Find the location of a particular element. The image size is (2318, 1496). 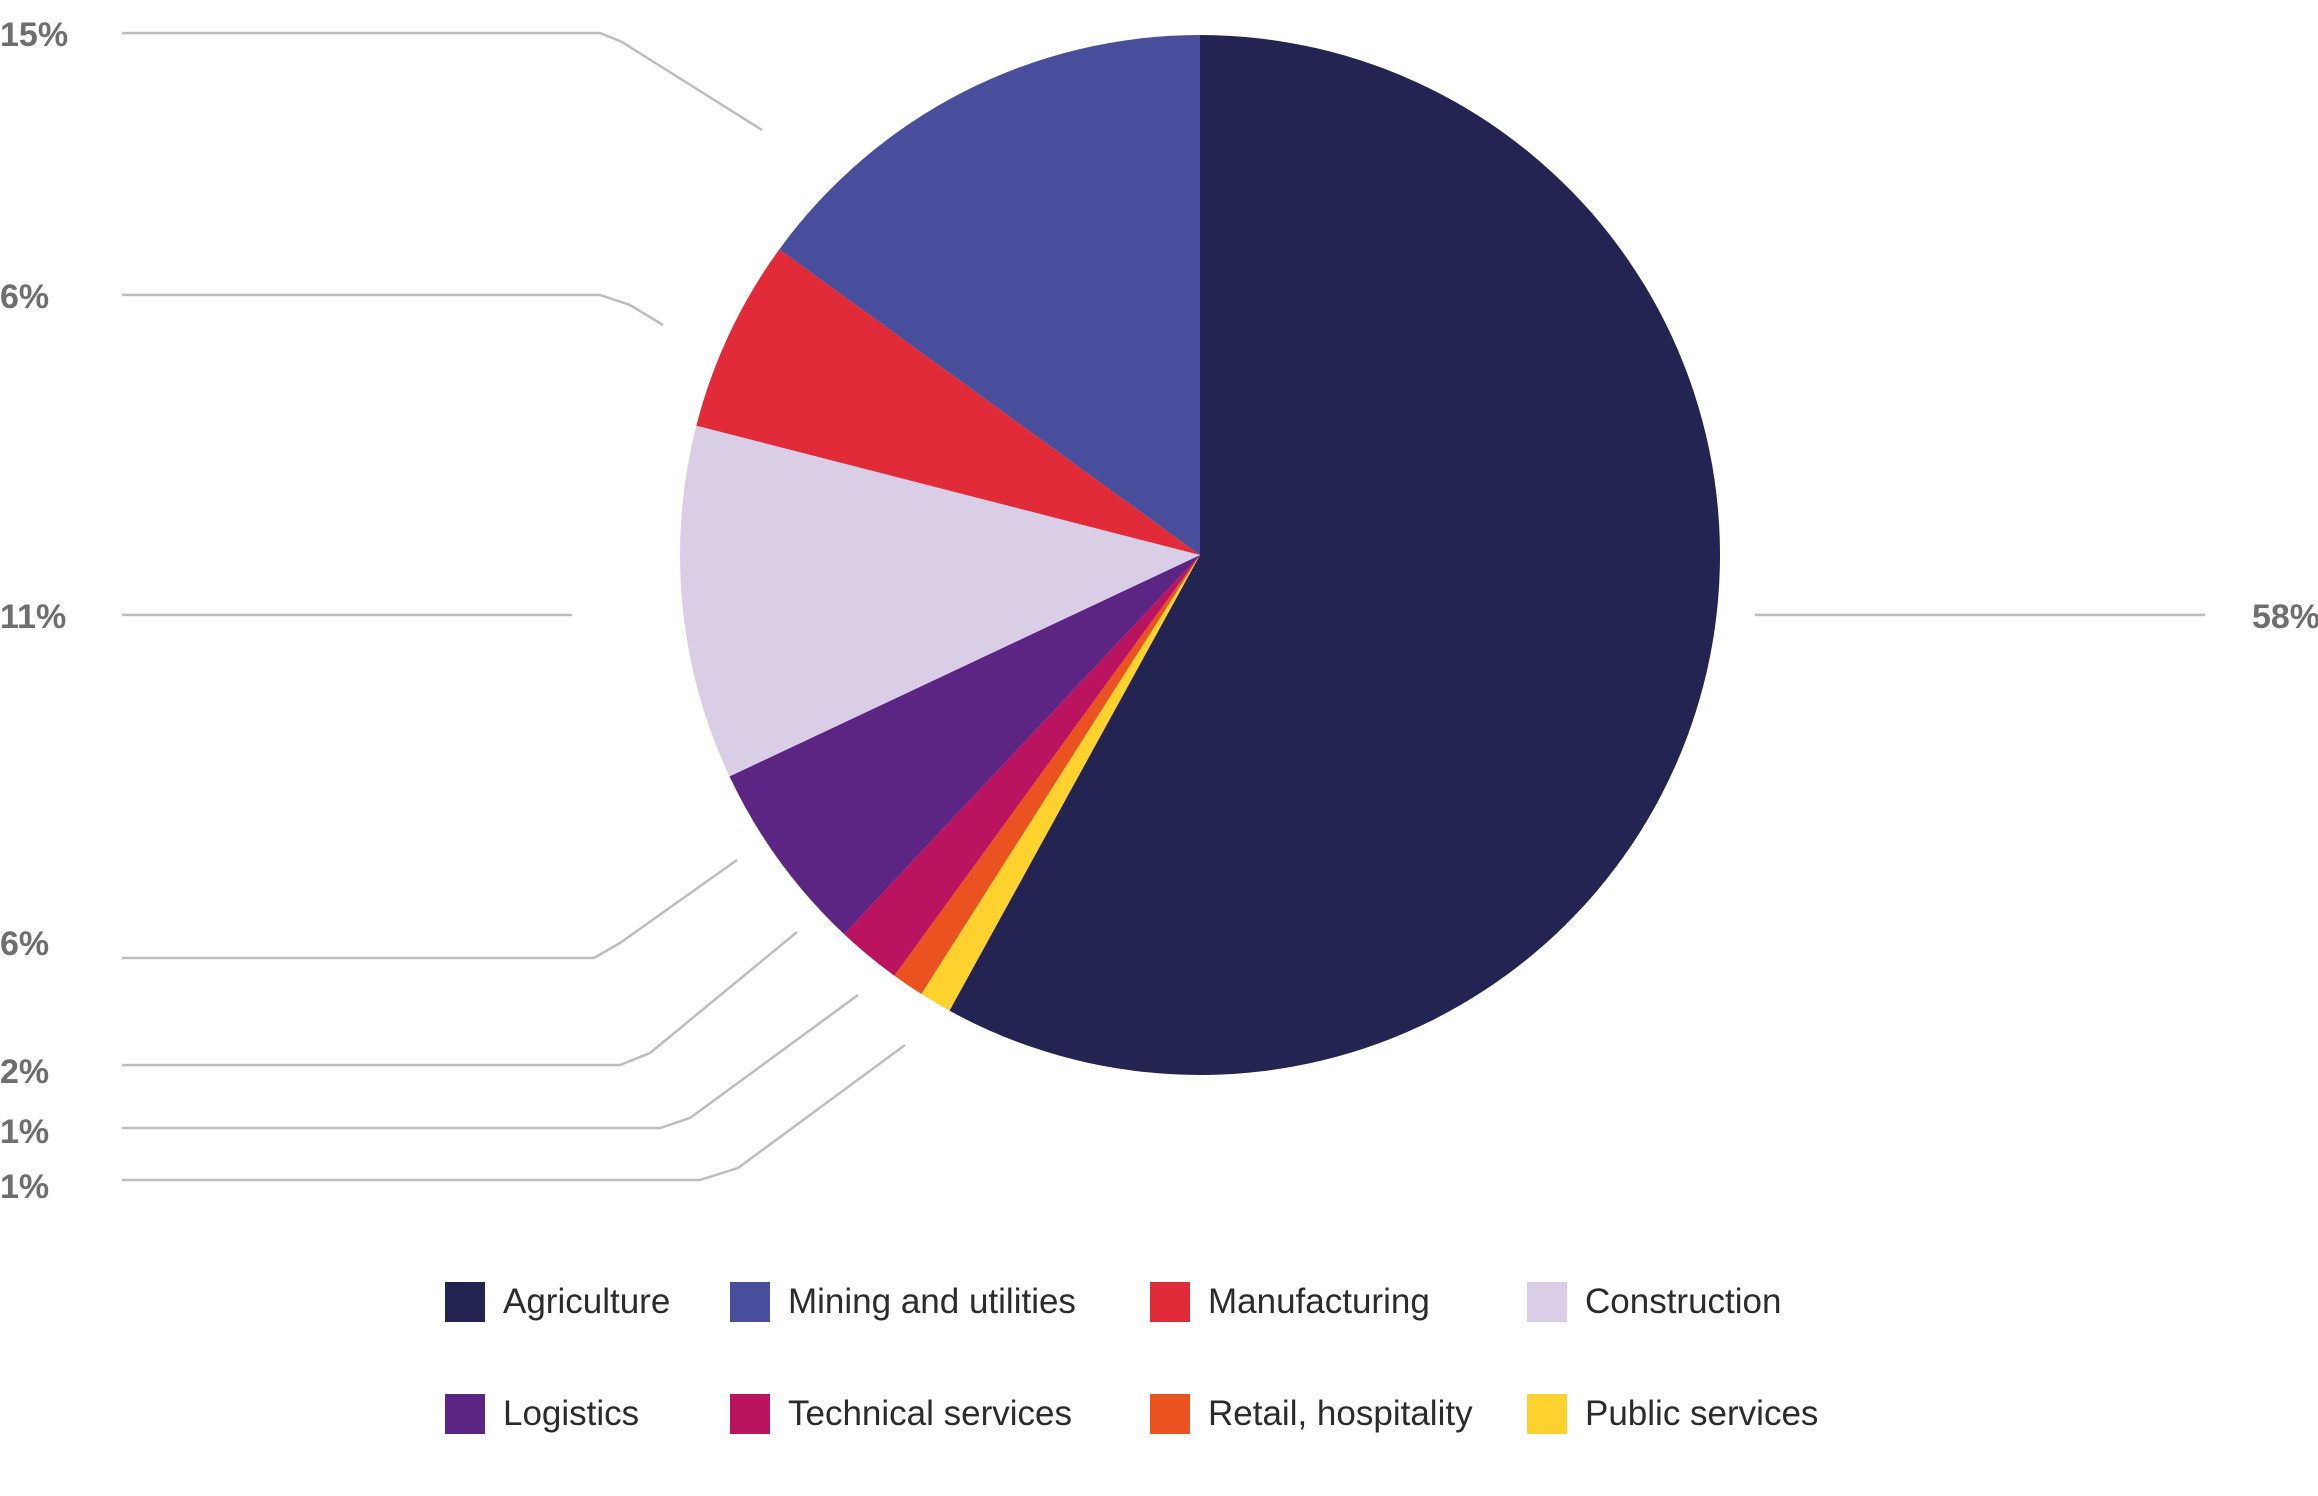

data-label-retail-hospitality: 1% is located at coordinates (24, 1132).